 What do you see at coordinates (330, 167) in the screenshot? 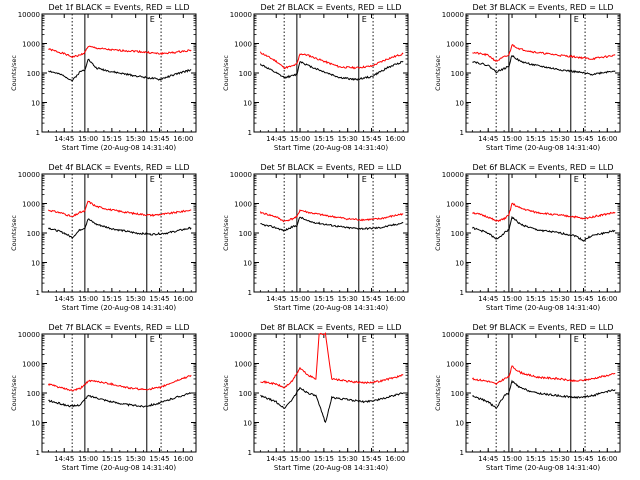
I see `chart-title: Det 5f BLACK = Events, RED = LLD` at bounding box center [330, 167].